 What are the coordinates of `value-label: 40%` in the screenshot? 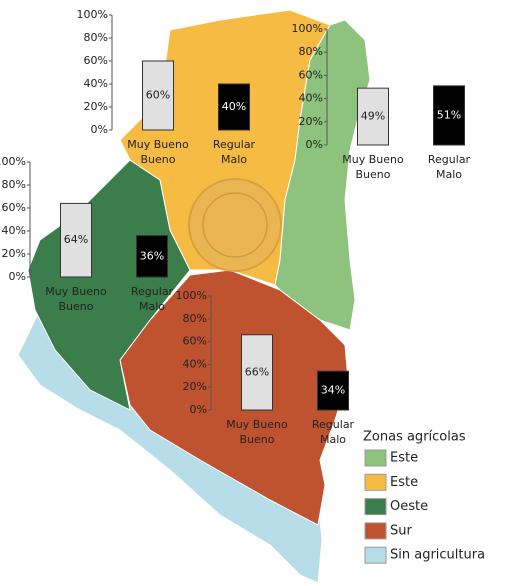 It's located at (234, 106).